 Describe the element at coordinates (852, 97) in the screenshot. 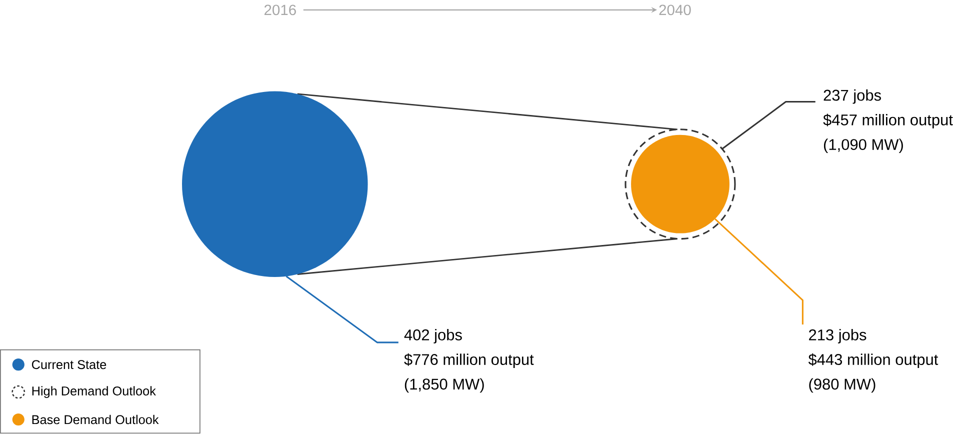

I see `text: 237 jobs` at that location.